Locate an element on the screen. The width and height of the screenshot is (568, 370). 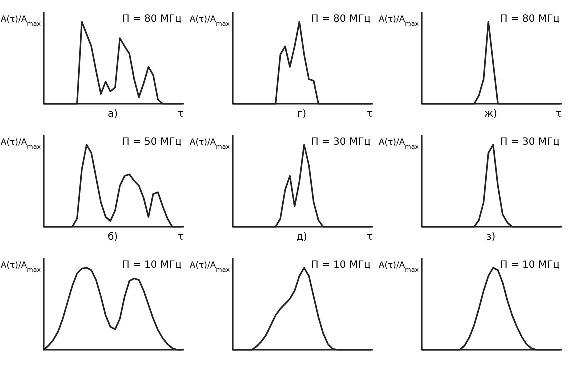
chart-title: П = 50 МГц is located at coordinates (152, 142).